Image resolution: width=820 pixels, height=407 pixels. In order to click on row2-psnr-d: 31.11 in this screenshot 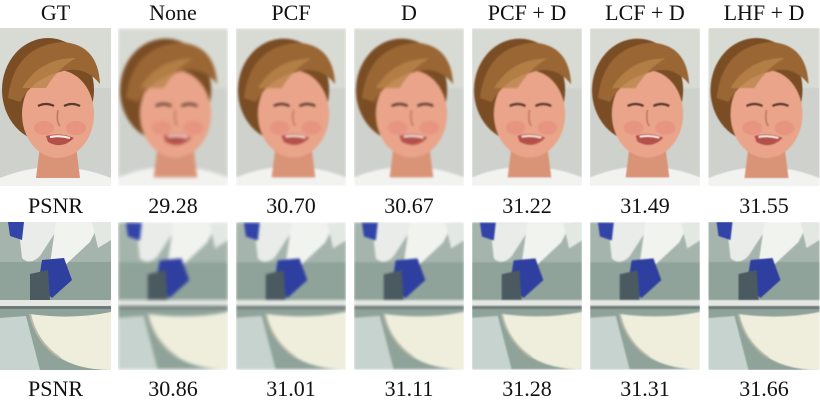, I will do `click(409, 388)`.